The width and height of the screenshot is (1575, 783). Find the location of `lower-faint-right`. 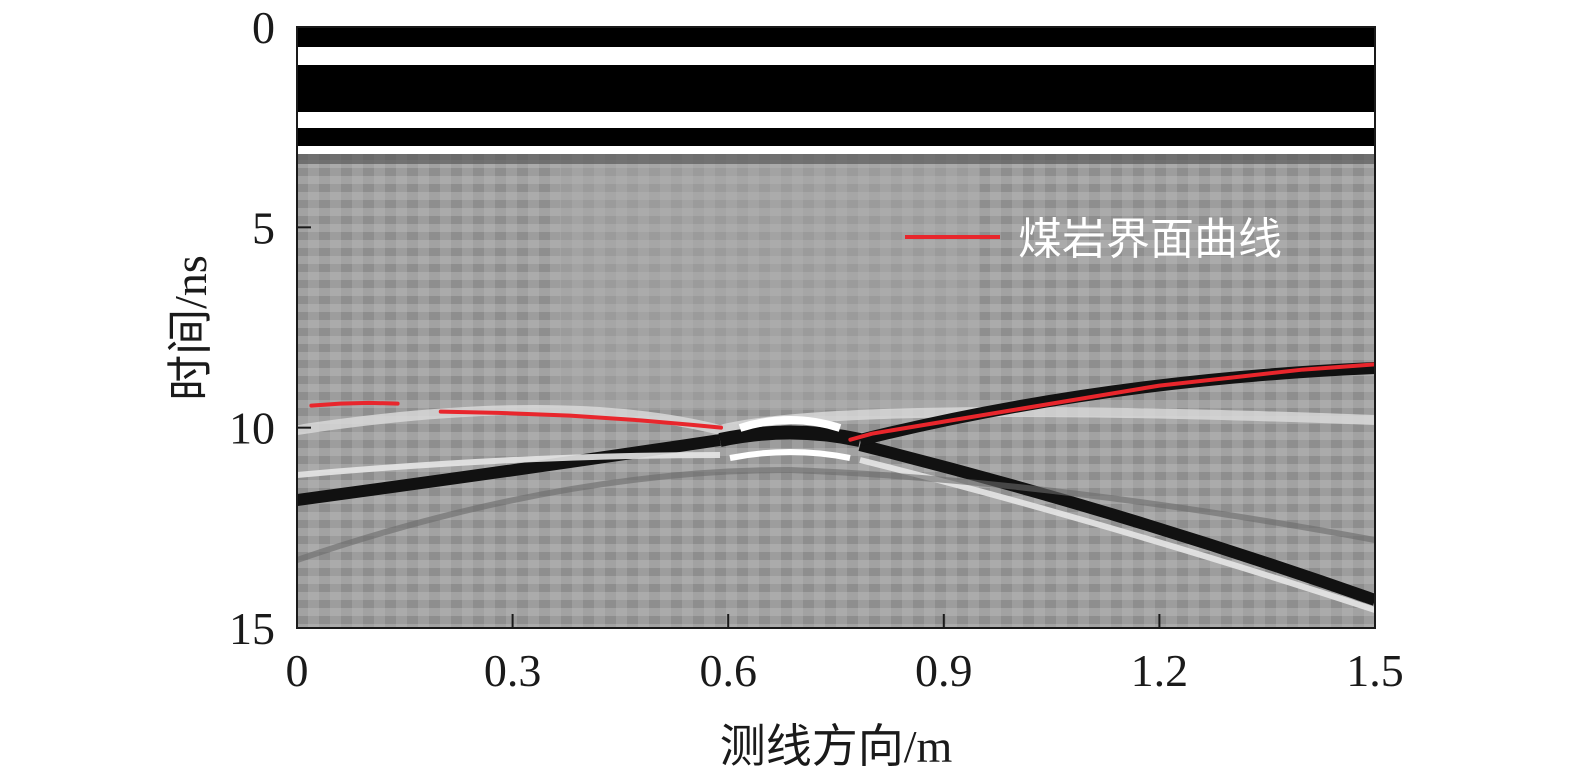

lower-faint-right is located at coordinates (1082, 505).